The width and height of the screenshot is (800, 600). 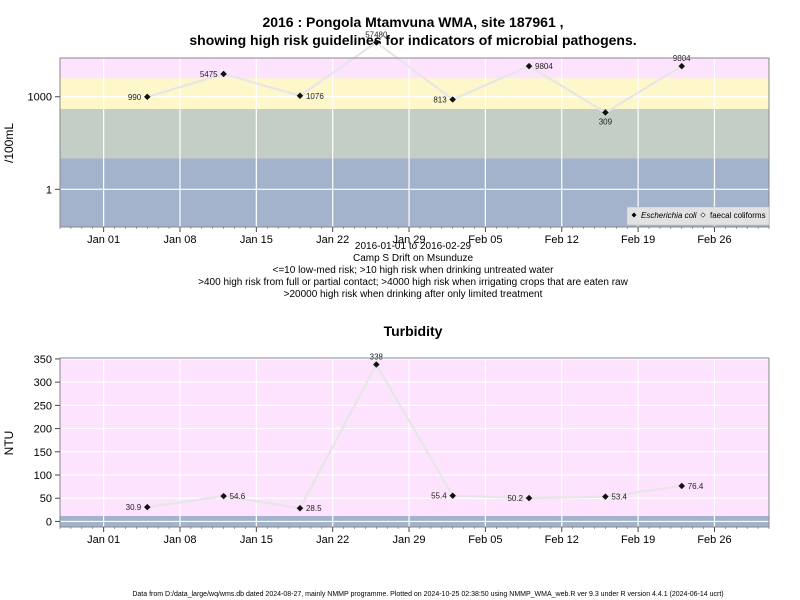 What do you see at coordinates (738, 215) in the screenshot?
I see `legend-faecal-coliforms-label: faecal coliforms` at bounding box center [738, 215].